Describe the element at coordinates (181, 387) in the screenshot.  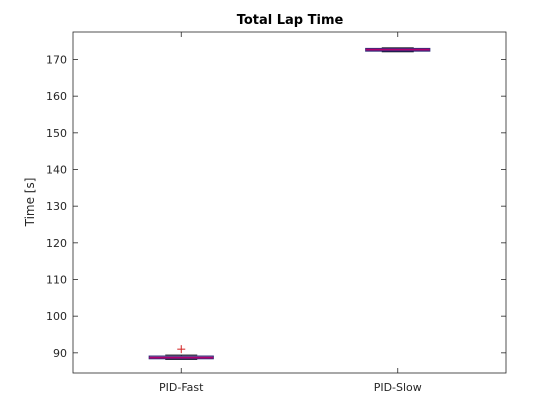
I see `x-tick-label: PID-Fast` at that location.